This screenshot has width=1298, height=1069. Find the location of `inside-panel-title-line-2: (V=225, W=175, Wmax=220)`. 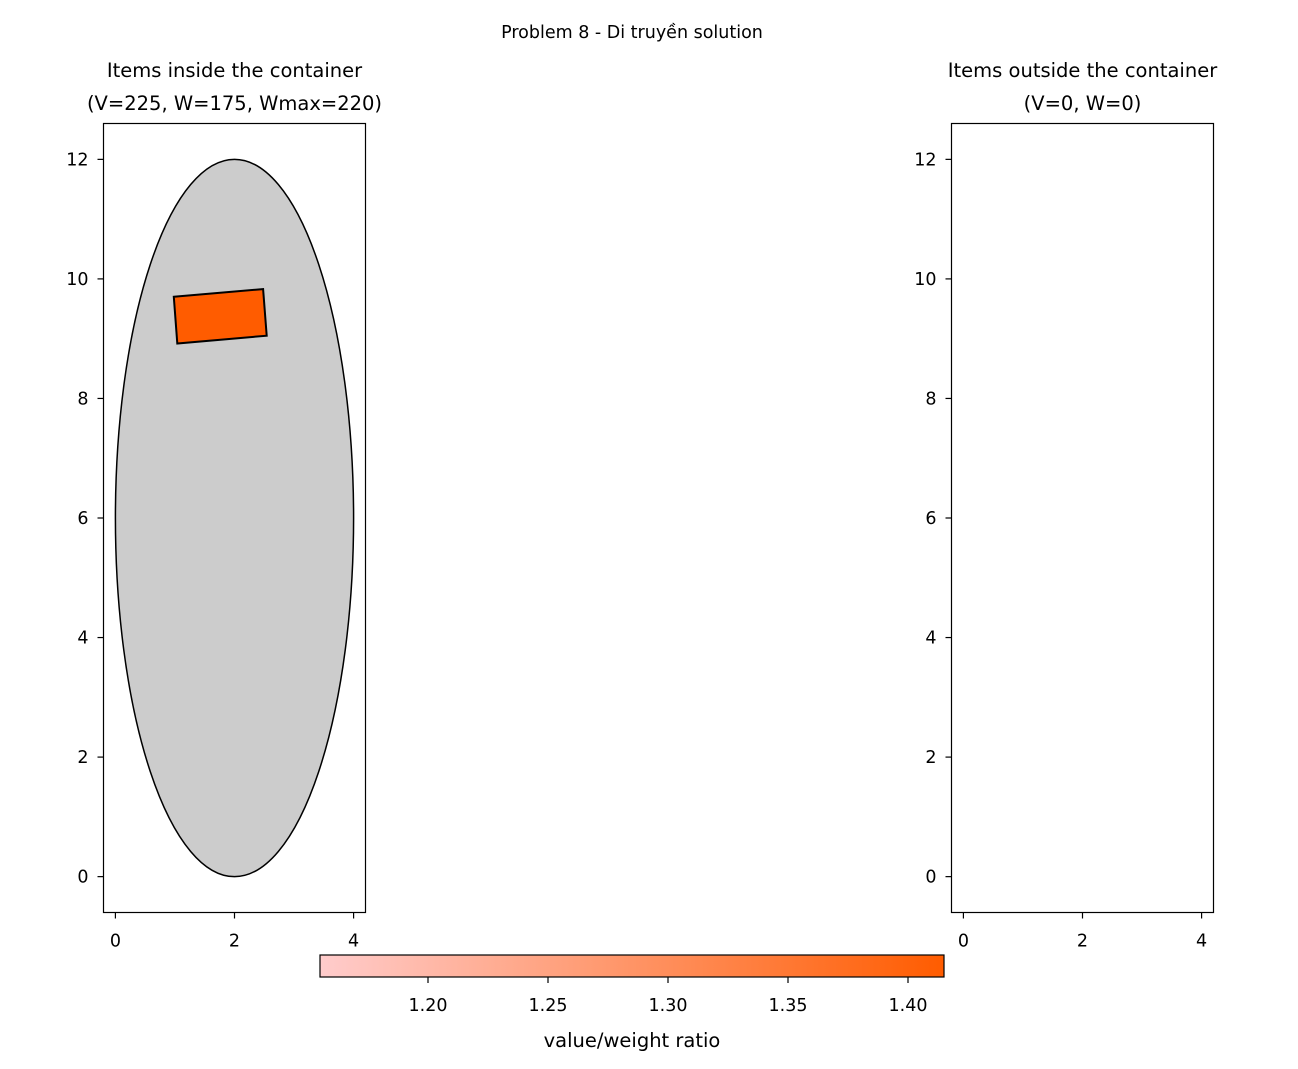

inside-panel-title-line-2: (V=225, W=175, Wmax=220) is located at coordinates (234, 103).